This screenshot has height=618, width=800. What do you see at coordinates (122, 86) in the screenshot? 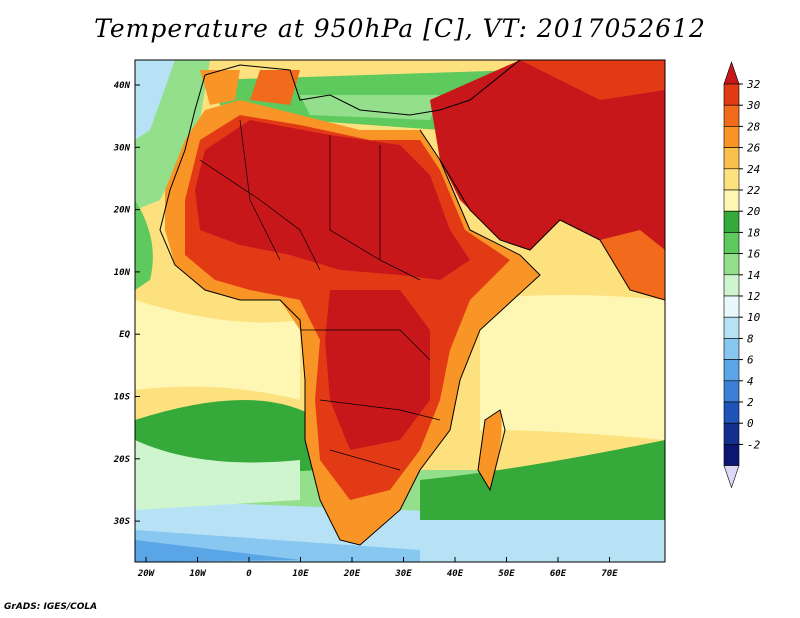
I see `lat-tick-label: 40N` at bounding box center [122, 86].